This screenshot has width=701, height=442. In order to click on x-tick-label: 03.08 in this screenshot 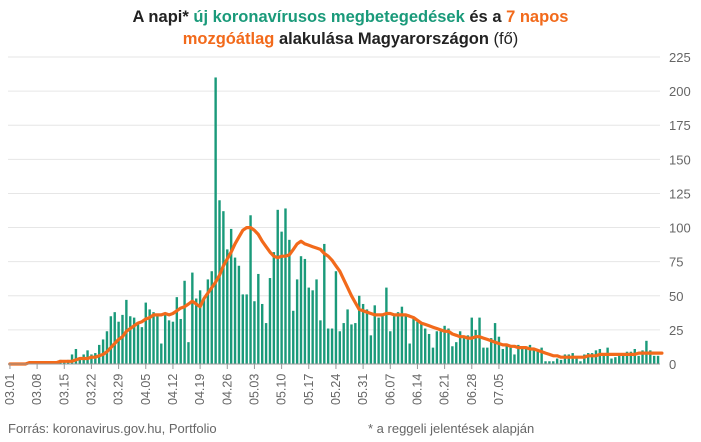, I will do `click(37, 389)`.